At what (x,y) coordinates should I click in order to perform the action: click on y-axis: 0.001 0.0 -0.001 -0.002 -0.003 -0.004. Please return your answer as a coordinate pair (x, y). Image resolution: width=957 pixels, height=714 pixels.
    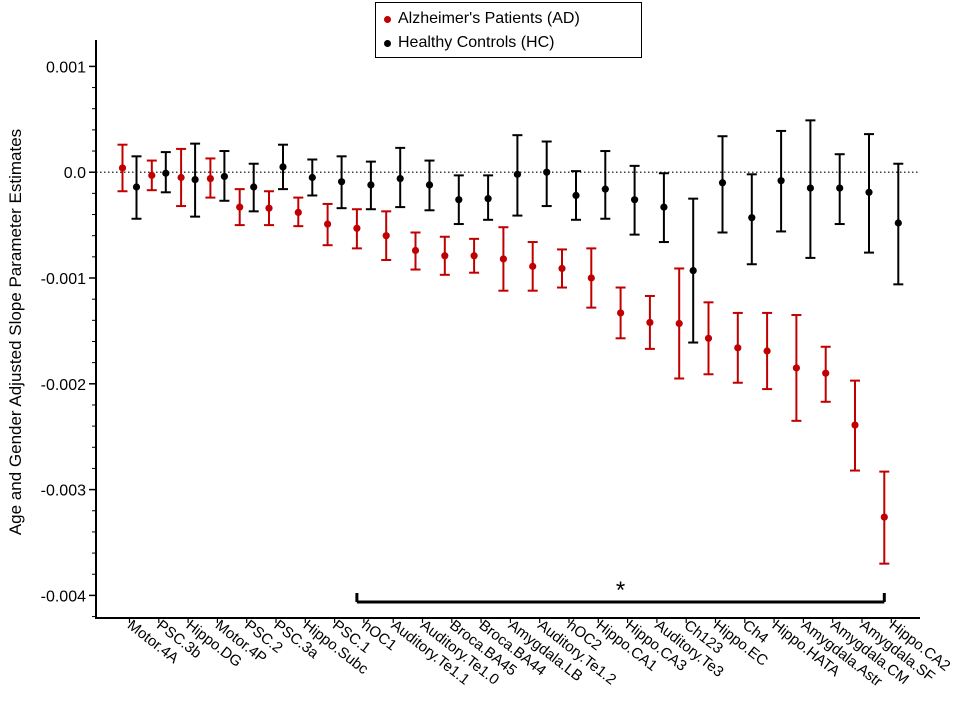
    Looking at the image, I should click on (68, 338).